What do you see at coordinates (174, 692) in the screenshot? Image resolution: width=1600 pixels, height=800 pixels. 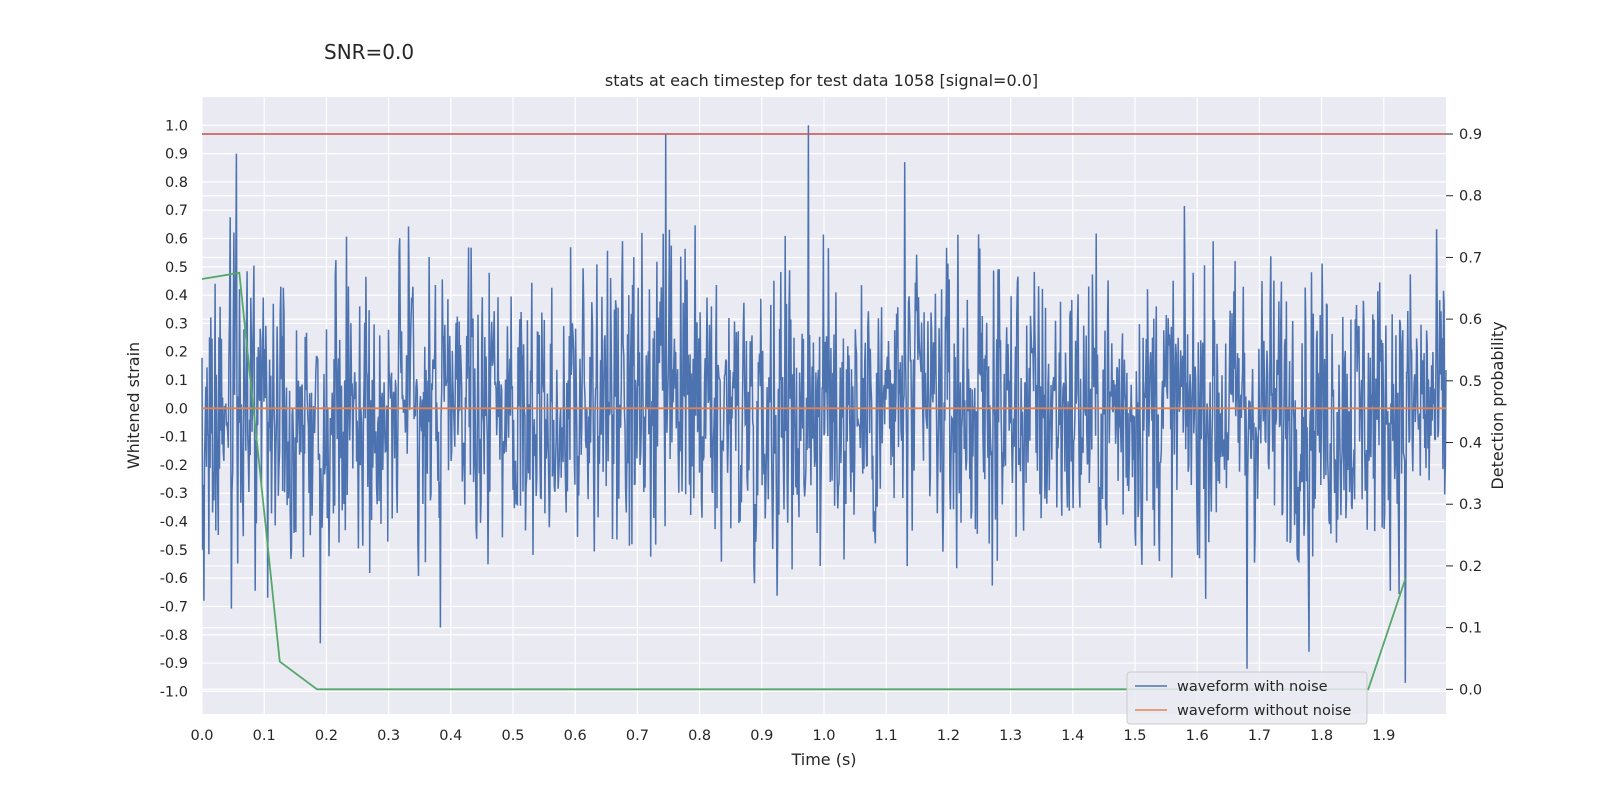 I see `y-tick-label: -1.0` at bounding box center [174, 692].